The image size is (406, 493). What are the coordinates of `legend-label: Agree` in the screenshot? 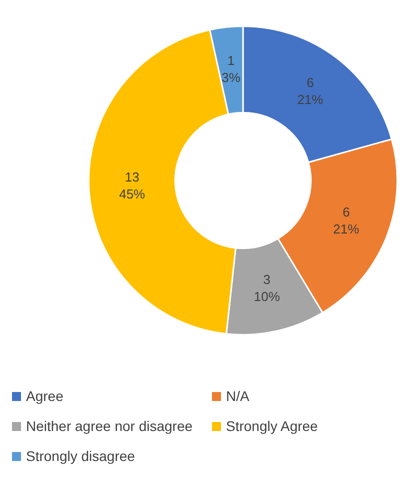 It's located at (45, 396).